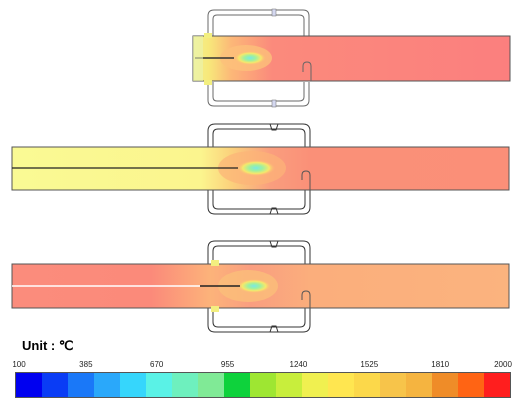 This screenshot has height=399, width=518. I want to click on unit-label: Unit : ℃, so click(48, 345).